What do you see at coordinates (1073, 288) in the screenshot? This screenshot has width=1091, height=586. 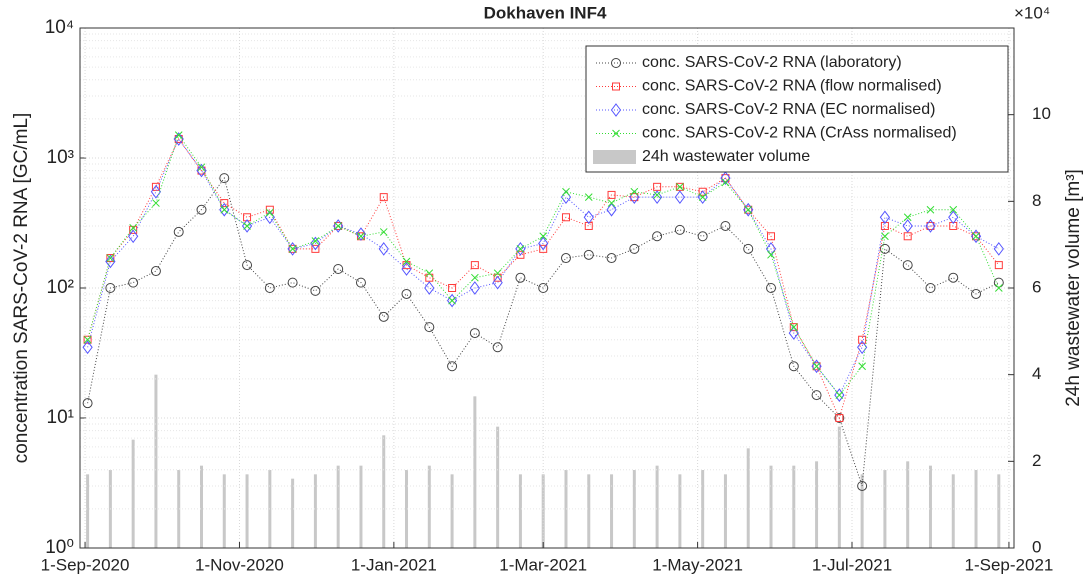 I see `y2-axis-label: 24h wastewater volume [m³]` at bounding box center [1073, 288].